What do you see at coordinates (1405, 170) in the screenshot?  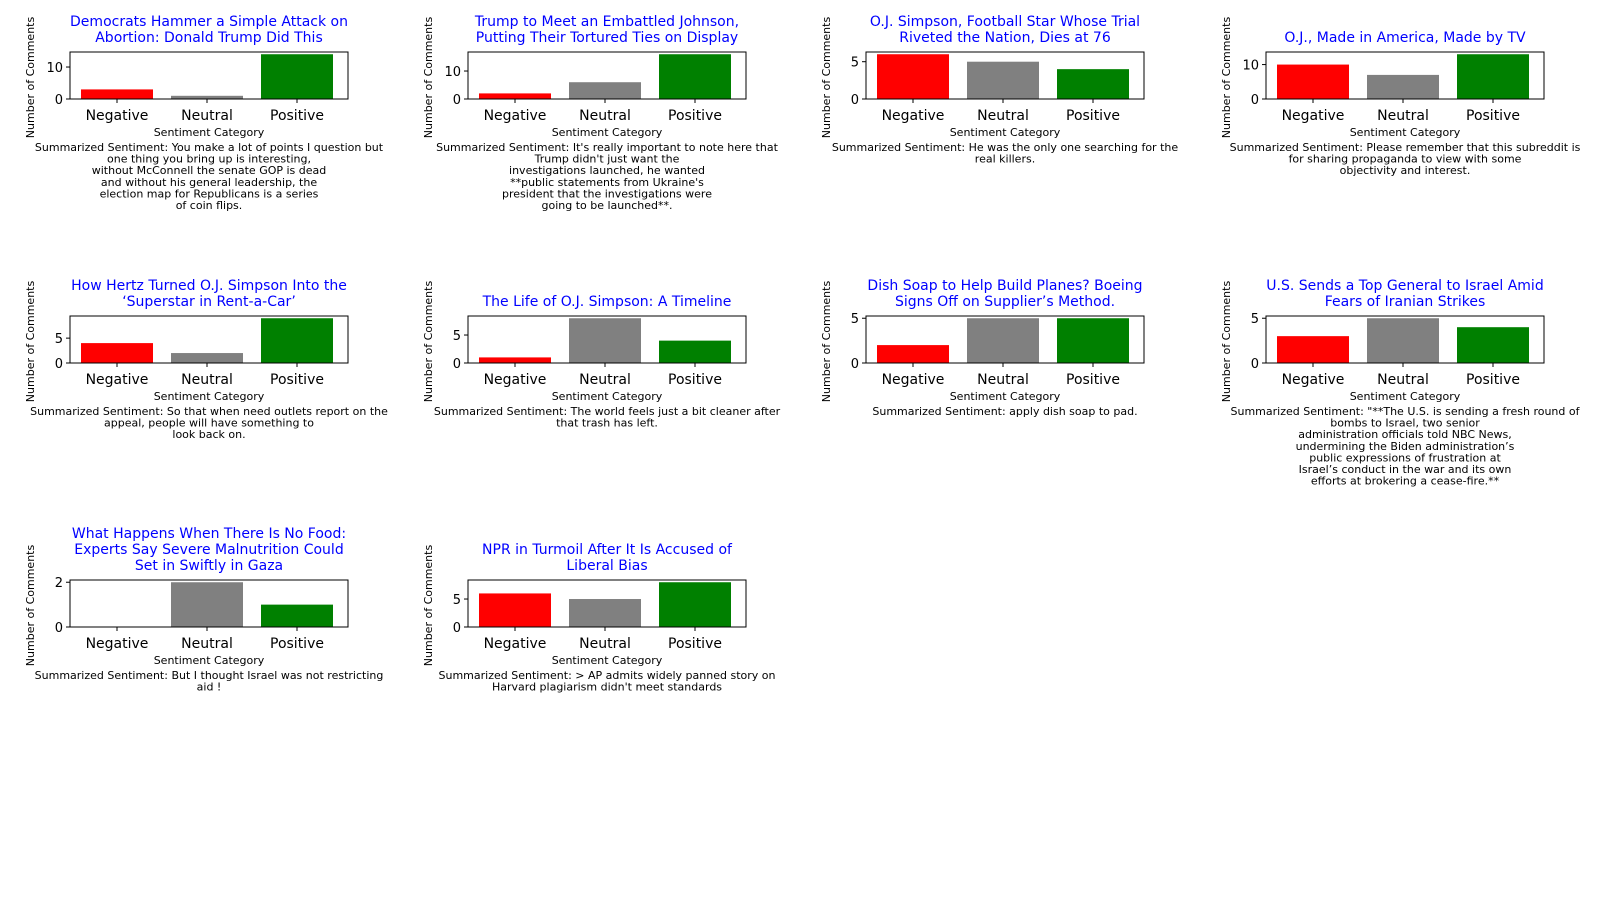 I see `summary-text: objectivity and interest.` at bounding box center [1405, 170].